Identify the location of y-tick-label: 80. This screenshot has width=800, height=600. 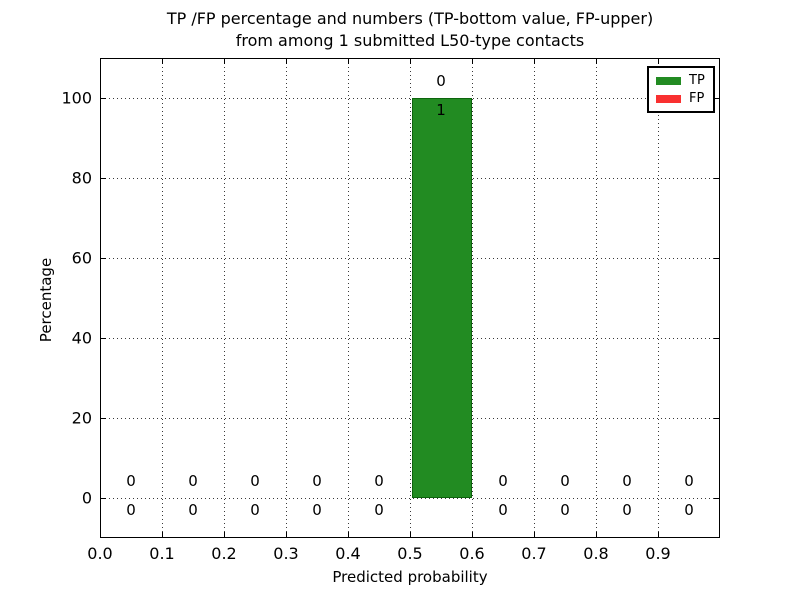
(81, 178).